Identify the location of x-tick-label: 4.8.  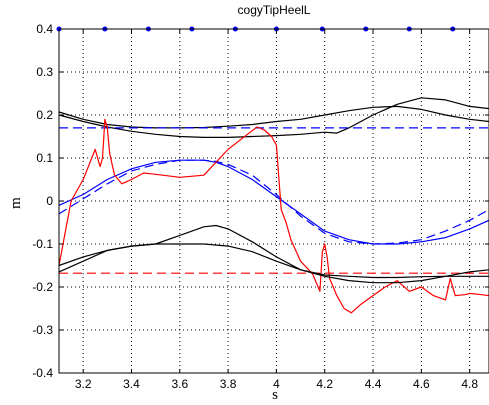
(469, 384).